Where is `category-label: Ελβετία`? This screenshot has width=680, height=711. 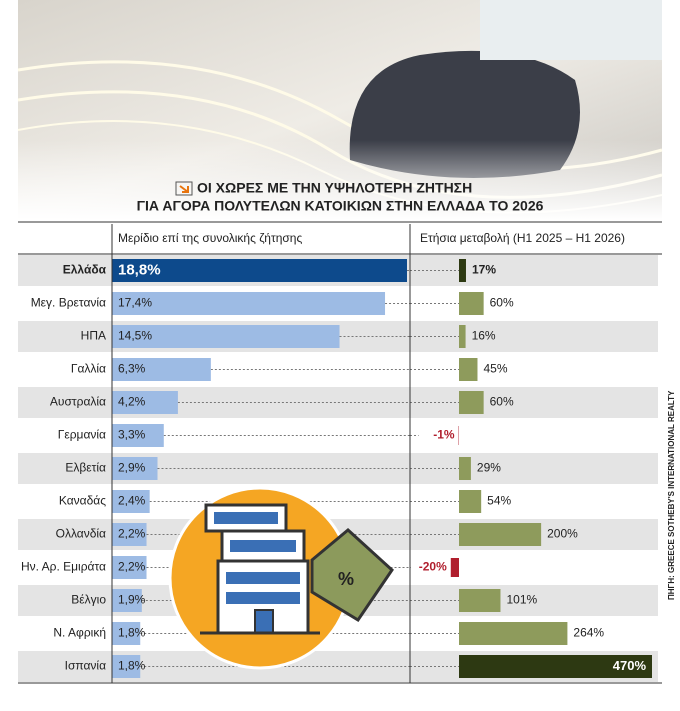 category-label: Ελβετία is located at coordinates (85, 468).